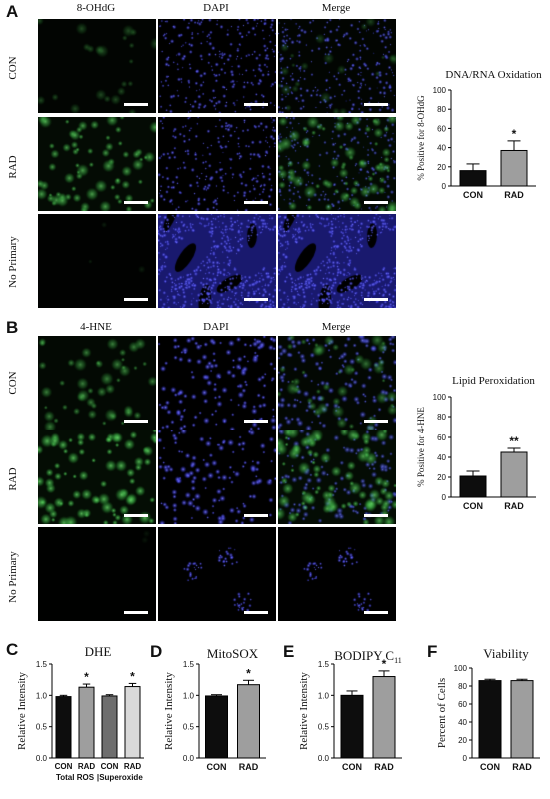 The height and width of the screenshot is (799, 550). I want to click on panel-a-column-header-1: 8-OHdG, so click(96, 8).